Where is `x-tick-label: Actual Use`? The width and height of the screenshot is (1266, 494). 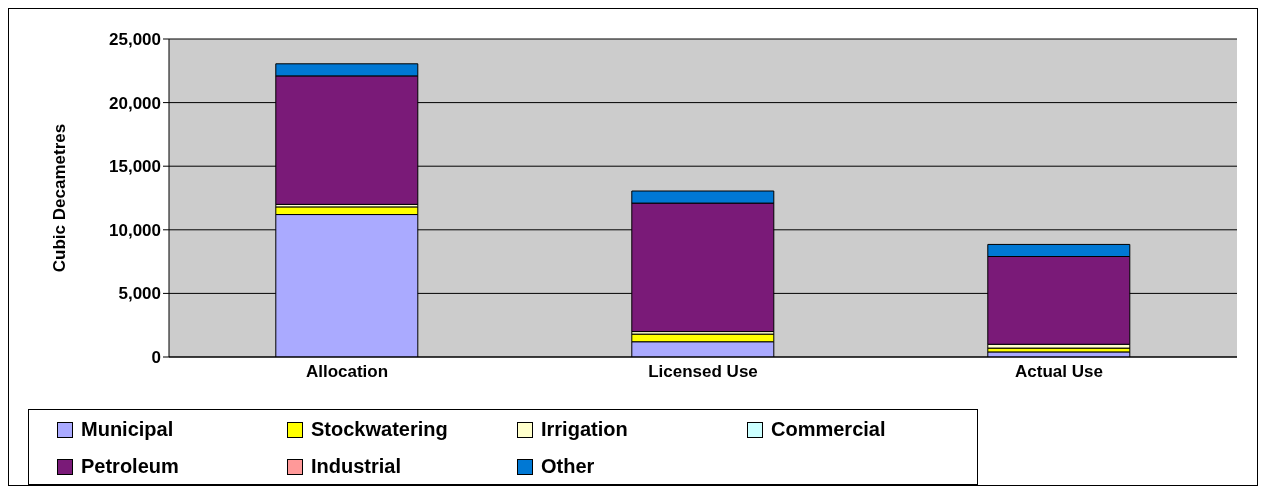
x-tick-label: Actual Use is located at coordinates (1059, 372).